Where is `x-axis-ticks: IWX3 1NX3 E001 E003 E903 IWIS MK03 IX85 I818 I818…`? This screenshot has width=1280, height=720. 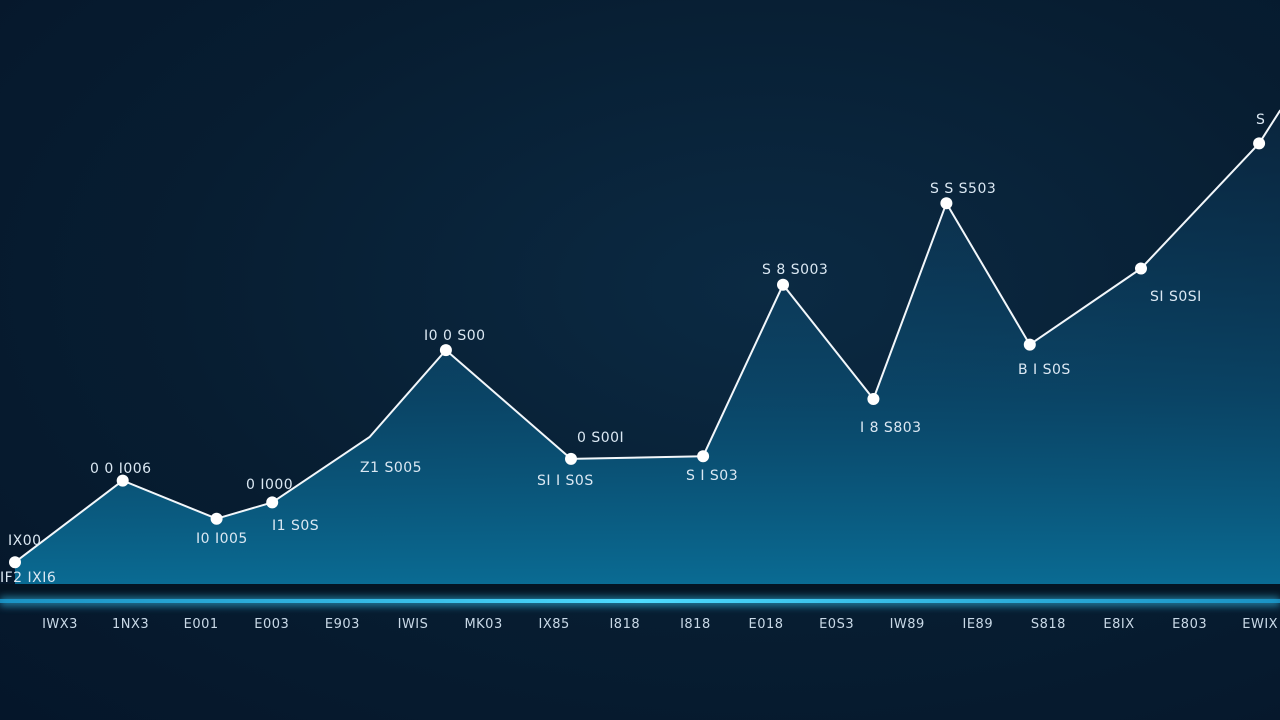
x-axis-ticks: IWX3 1NX3 E001 E003 E903 IWIS MK03 IX85 I818 I818… is located at coordinates (660, 624).